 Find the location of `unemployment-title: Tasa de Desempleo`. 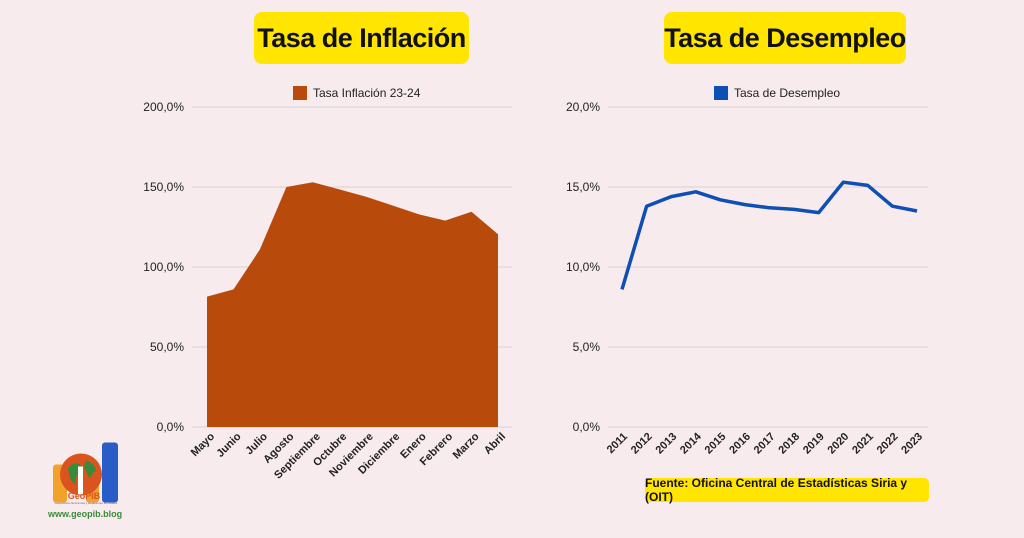

unemployment-title: Tasa de Desempleo is located at coordinates (785, 38).